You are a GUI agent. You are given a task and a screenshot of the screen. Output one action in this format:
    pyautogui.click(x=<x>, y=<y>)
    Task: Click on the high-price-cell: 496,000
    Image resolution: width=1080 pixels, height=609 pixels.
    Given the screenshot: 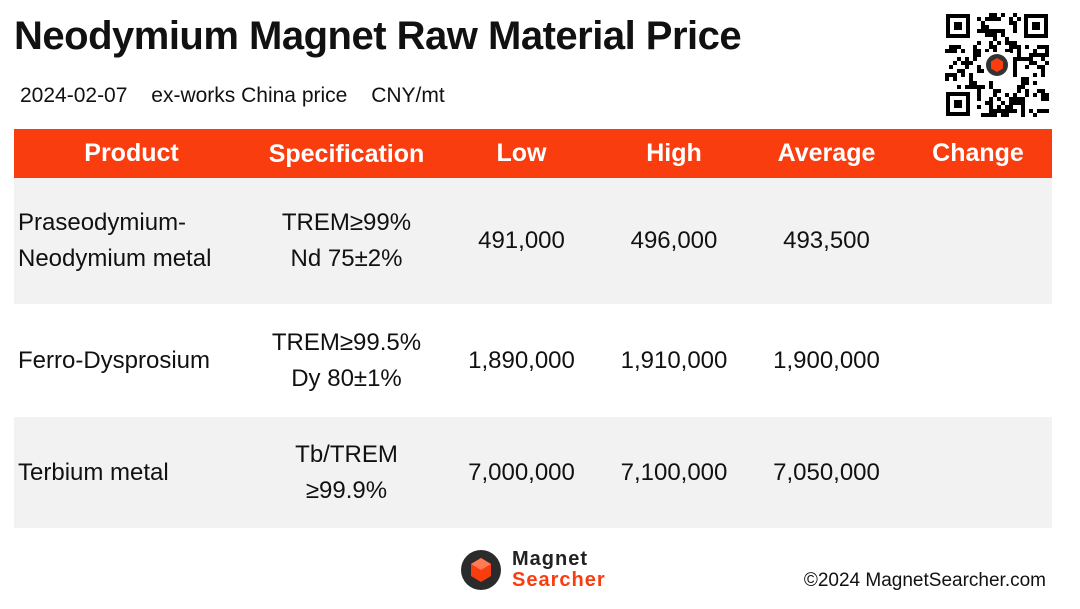 What is the action you would take?
    pyautogui.click(x=674, y=240)
    